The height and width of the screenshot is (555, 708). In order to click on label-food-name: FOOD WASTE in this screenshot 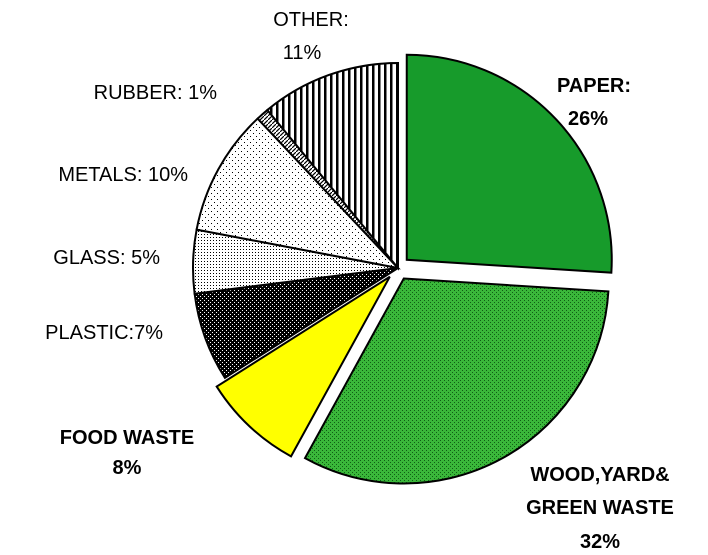, I will do `click(127, 438)`.